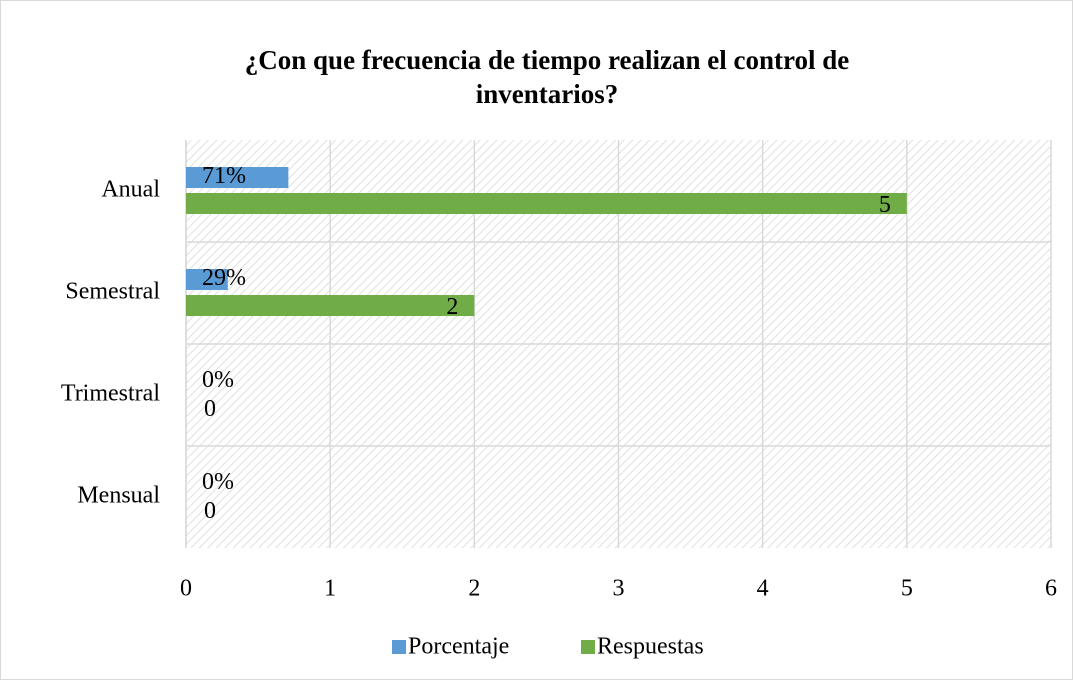 This screenshot has width=1073, height=685. I want to click on y-tick-label: Trimestral, so click(110, 394).